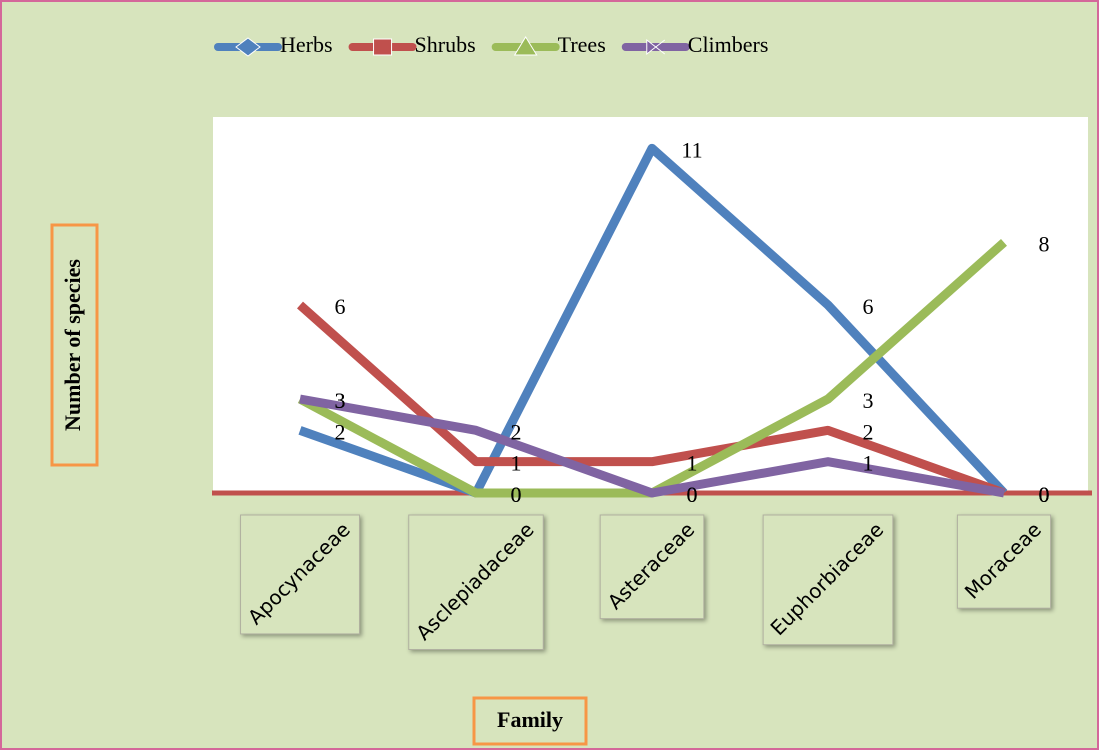  I want to click on data-label: 11, so click(691, 149).